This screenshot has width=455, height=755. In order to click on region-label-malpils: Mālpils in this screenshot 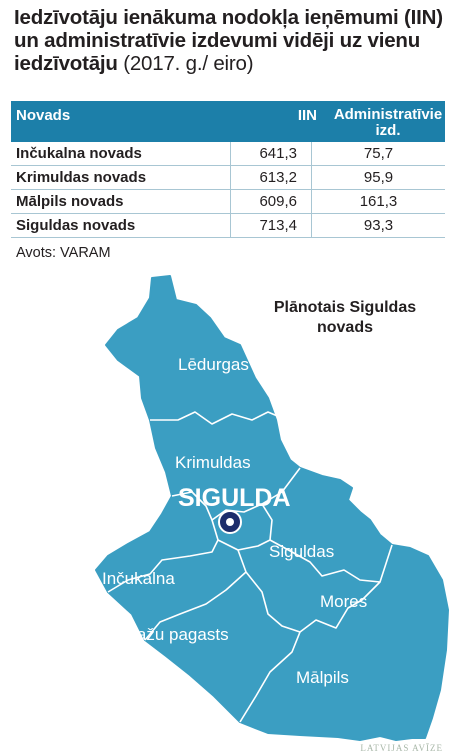, I will do `click(322, 677)`.